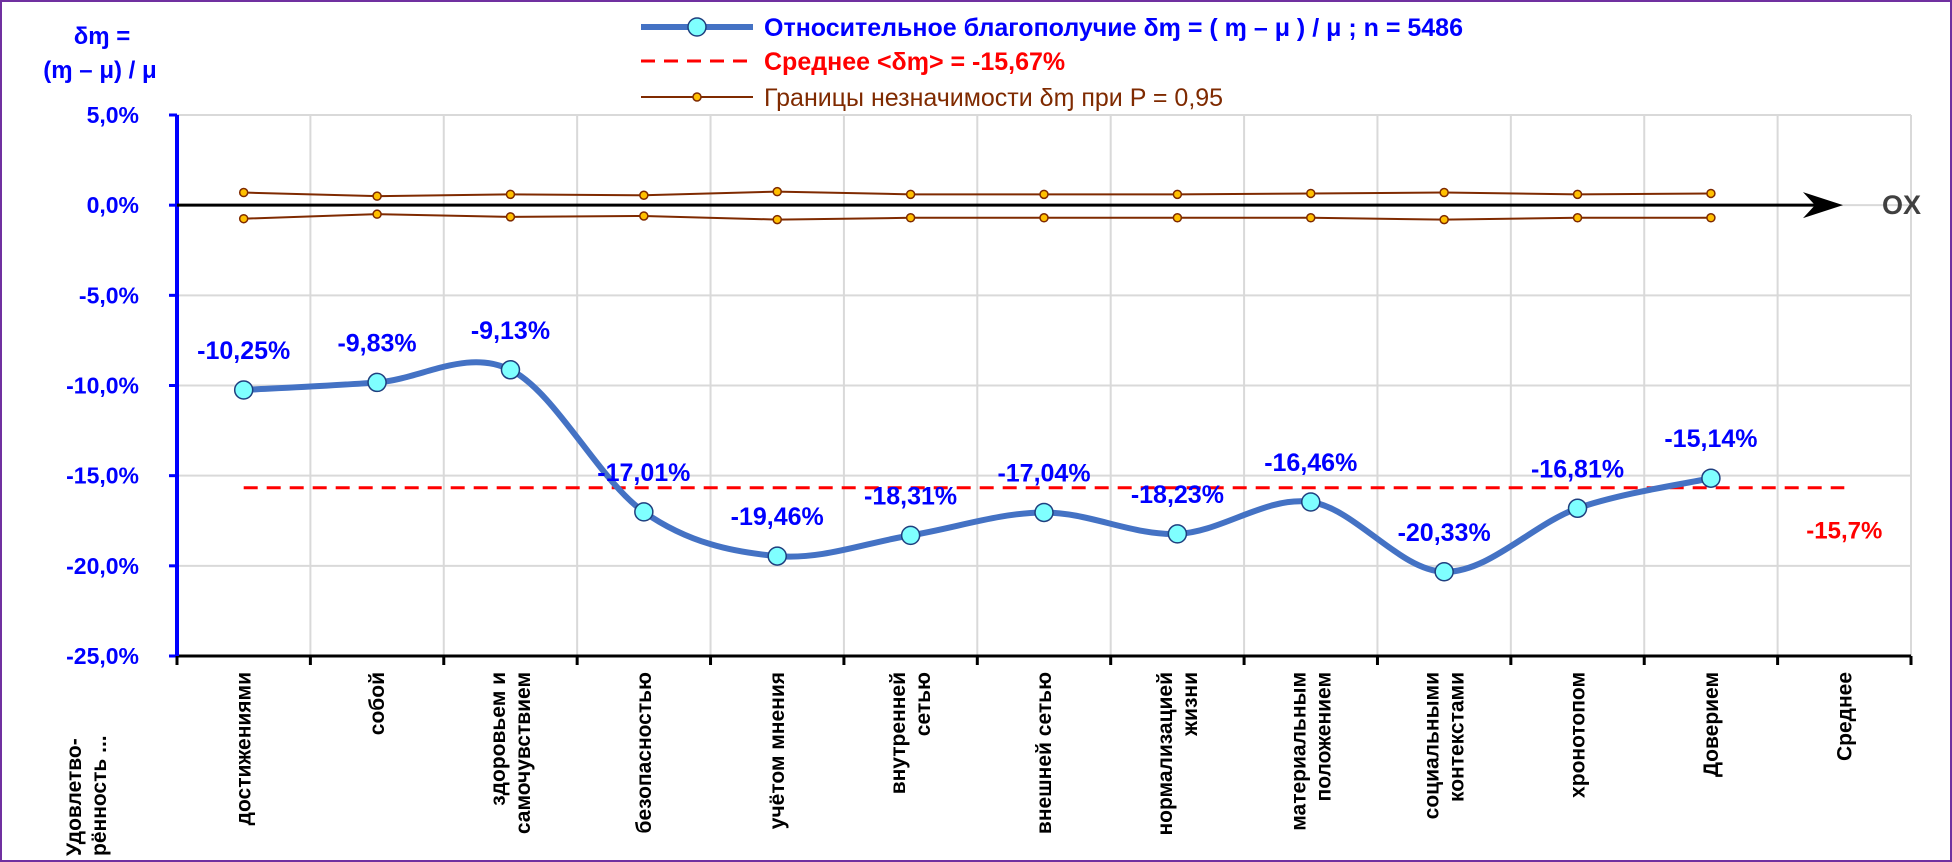 This screenshot has height=862, width=1952. What do you see at coordinates (99, 70) in the screenshot?
I see `y-axis-label: (ɱ – μ) / μ` at bounding box center [99, 70].